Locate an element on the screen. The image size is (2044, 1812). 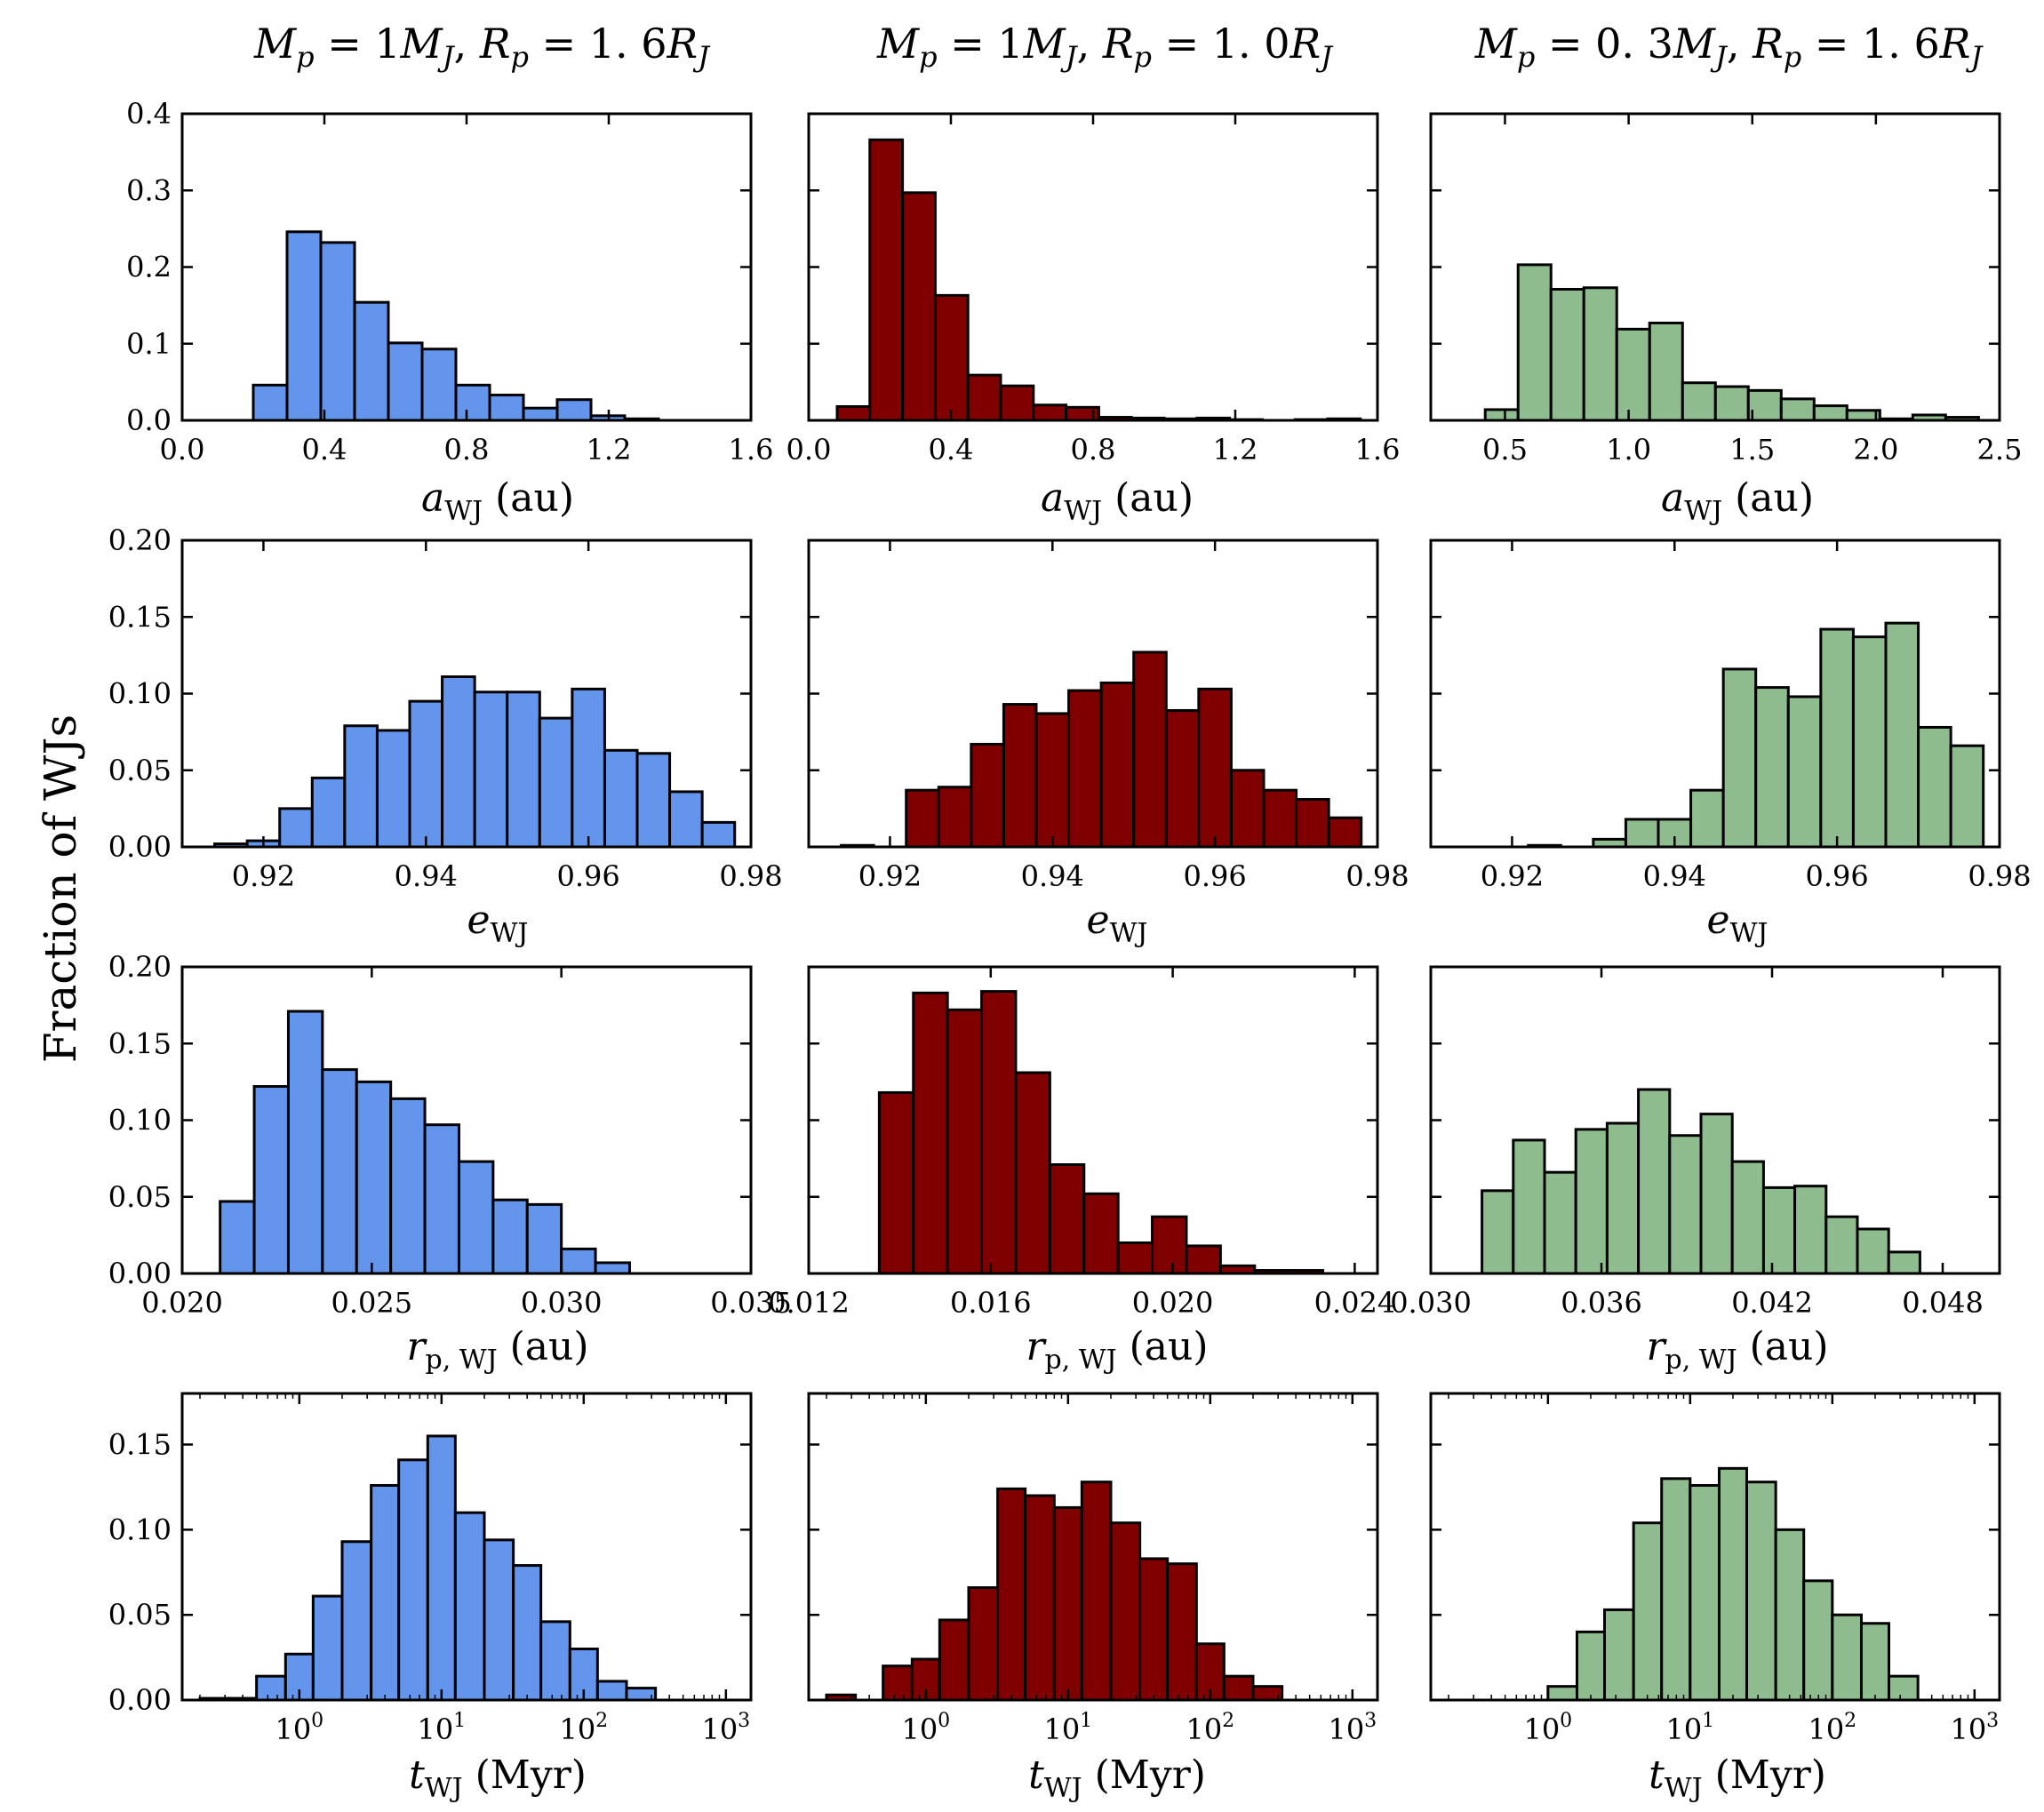
xtick-label-t3-3: 10³ is located at coordinates (1974, 1728).